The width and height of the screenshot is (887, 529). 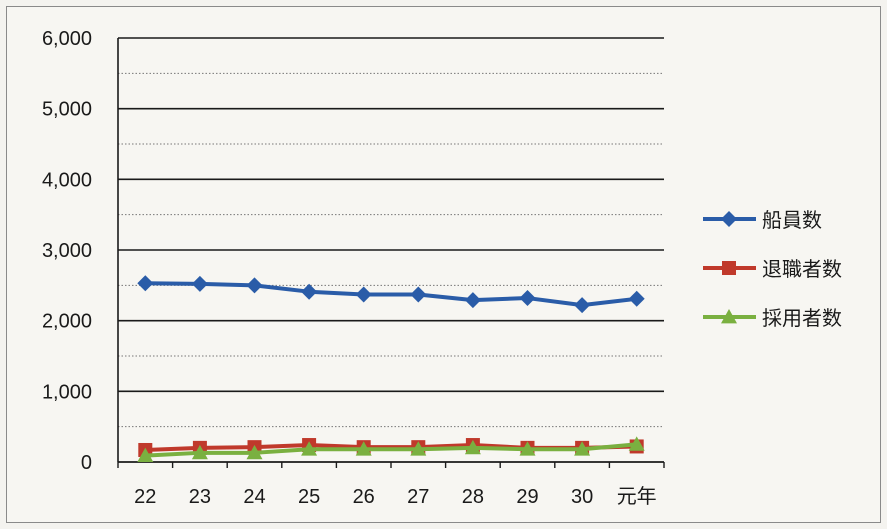 What do you see at coordinates (200, 497) in the screenshot?
I see `x-tick-label: 23` at bounding box center [200, 497].